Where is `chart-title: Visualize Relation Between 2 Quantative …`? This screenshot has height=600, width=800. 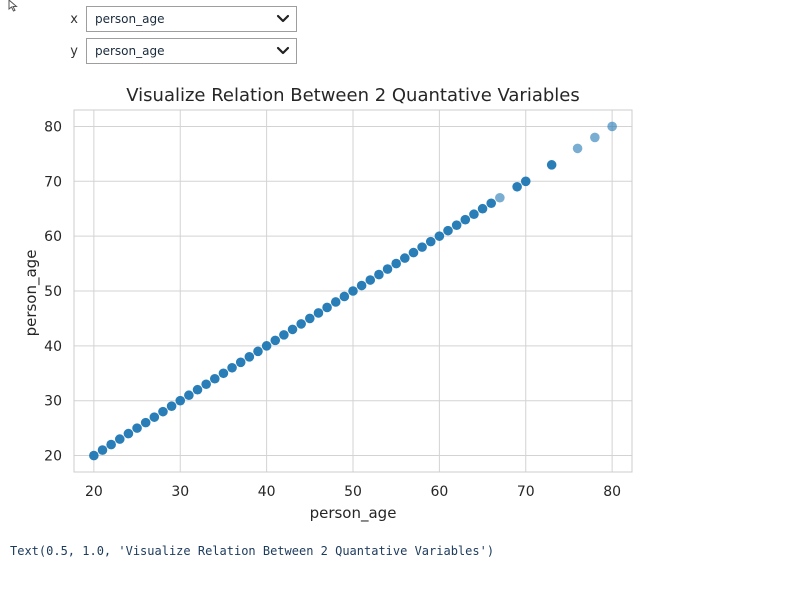 chart-title: Visualize Relation Between 2 Quantative … is located at coordinates (353, 95).